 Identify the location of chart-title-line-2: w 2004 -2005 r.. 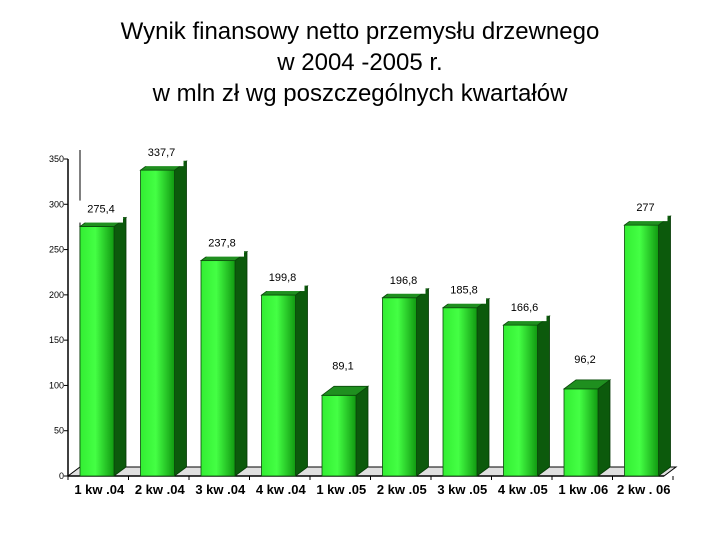
(360, 62).